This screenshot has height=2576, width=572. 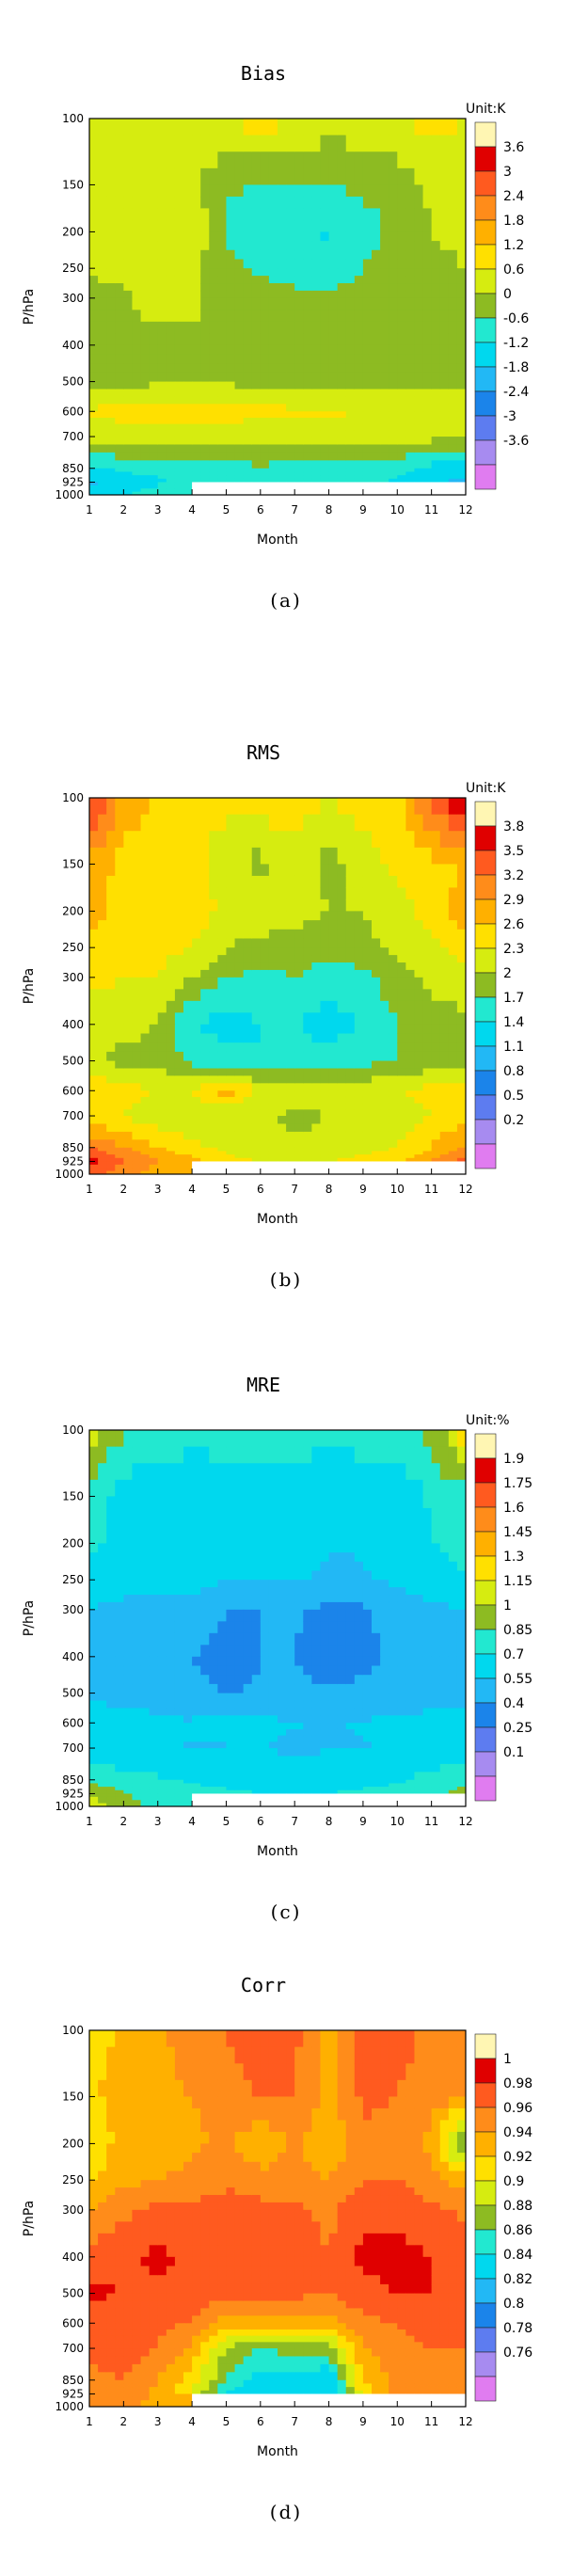 What do you see at coordinates (485, 1108) in the screenshot?
I see `legend-swatch` at bounding box center [485, 1108].